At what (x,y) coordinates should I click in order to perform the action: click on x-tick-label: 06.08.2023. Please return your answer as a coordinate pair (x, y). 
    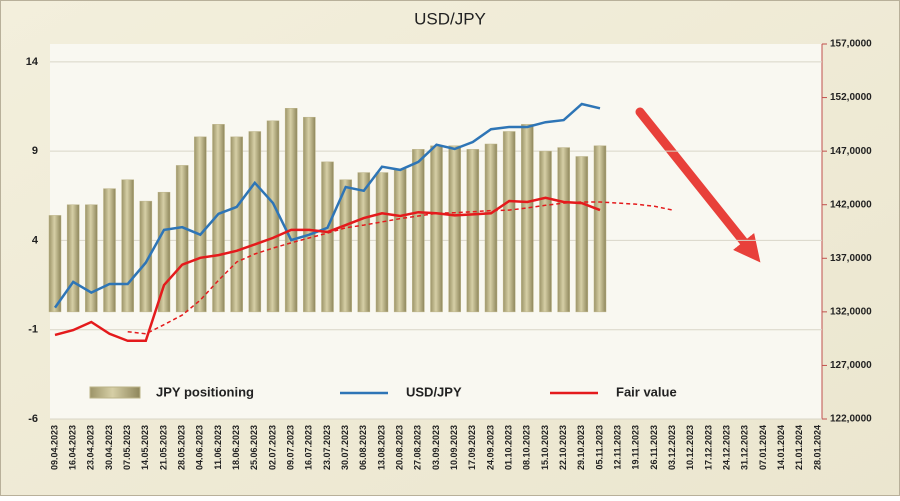
    Looking at the image, I should click on (363, 447).